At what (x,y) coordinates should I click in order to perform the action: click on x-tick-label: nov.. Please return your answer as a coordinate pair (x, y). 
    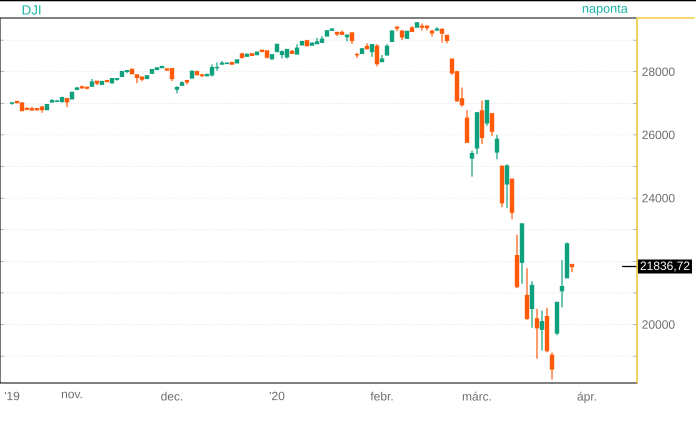
    Looking at the image, I should click on (72, 395).